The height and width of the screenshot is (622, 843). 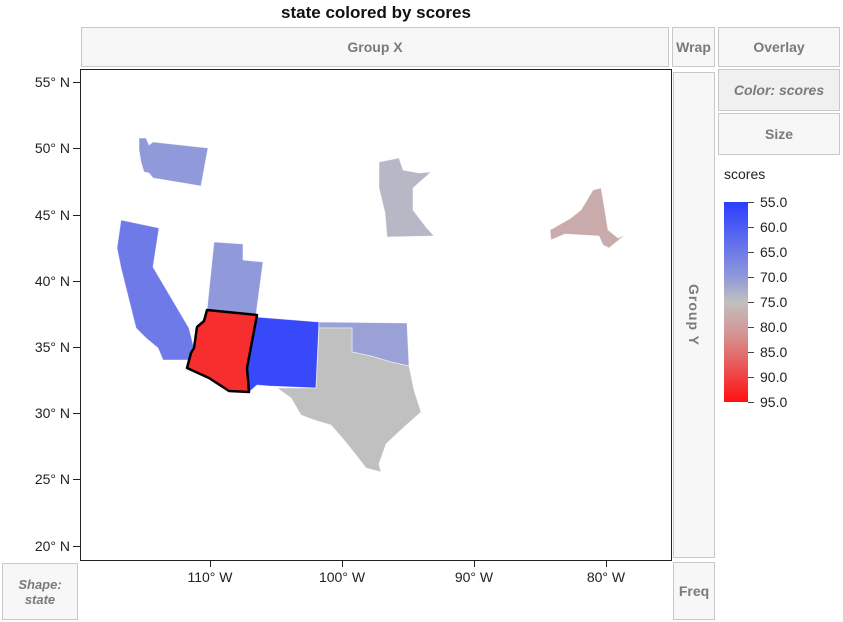 I want to click on group-y-label: Group Y, so click(x=694, y=315).